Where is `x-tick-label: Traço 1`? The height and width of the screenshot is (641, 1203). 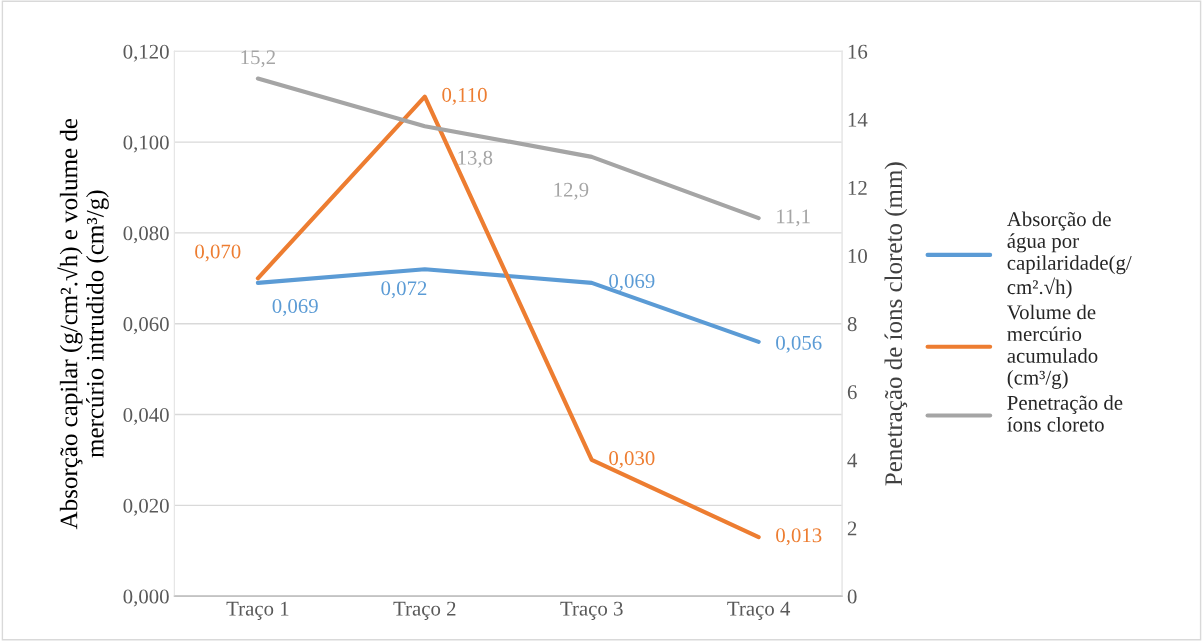 x-tick-label: Traço 1 is located at coordinates (257, 610).